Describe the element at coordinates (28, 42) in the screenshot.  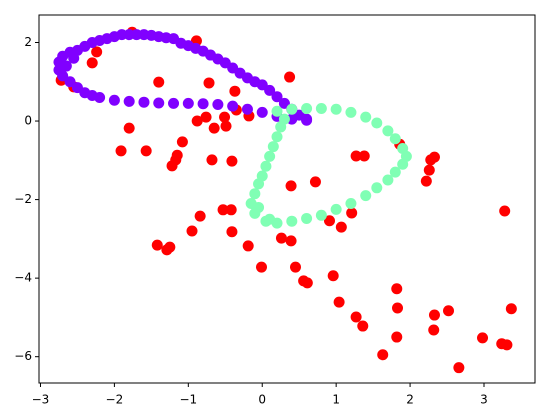
I see `y-tick-label: 2` at that location.